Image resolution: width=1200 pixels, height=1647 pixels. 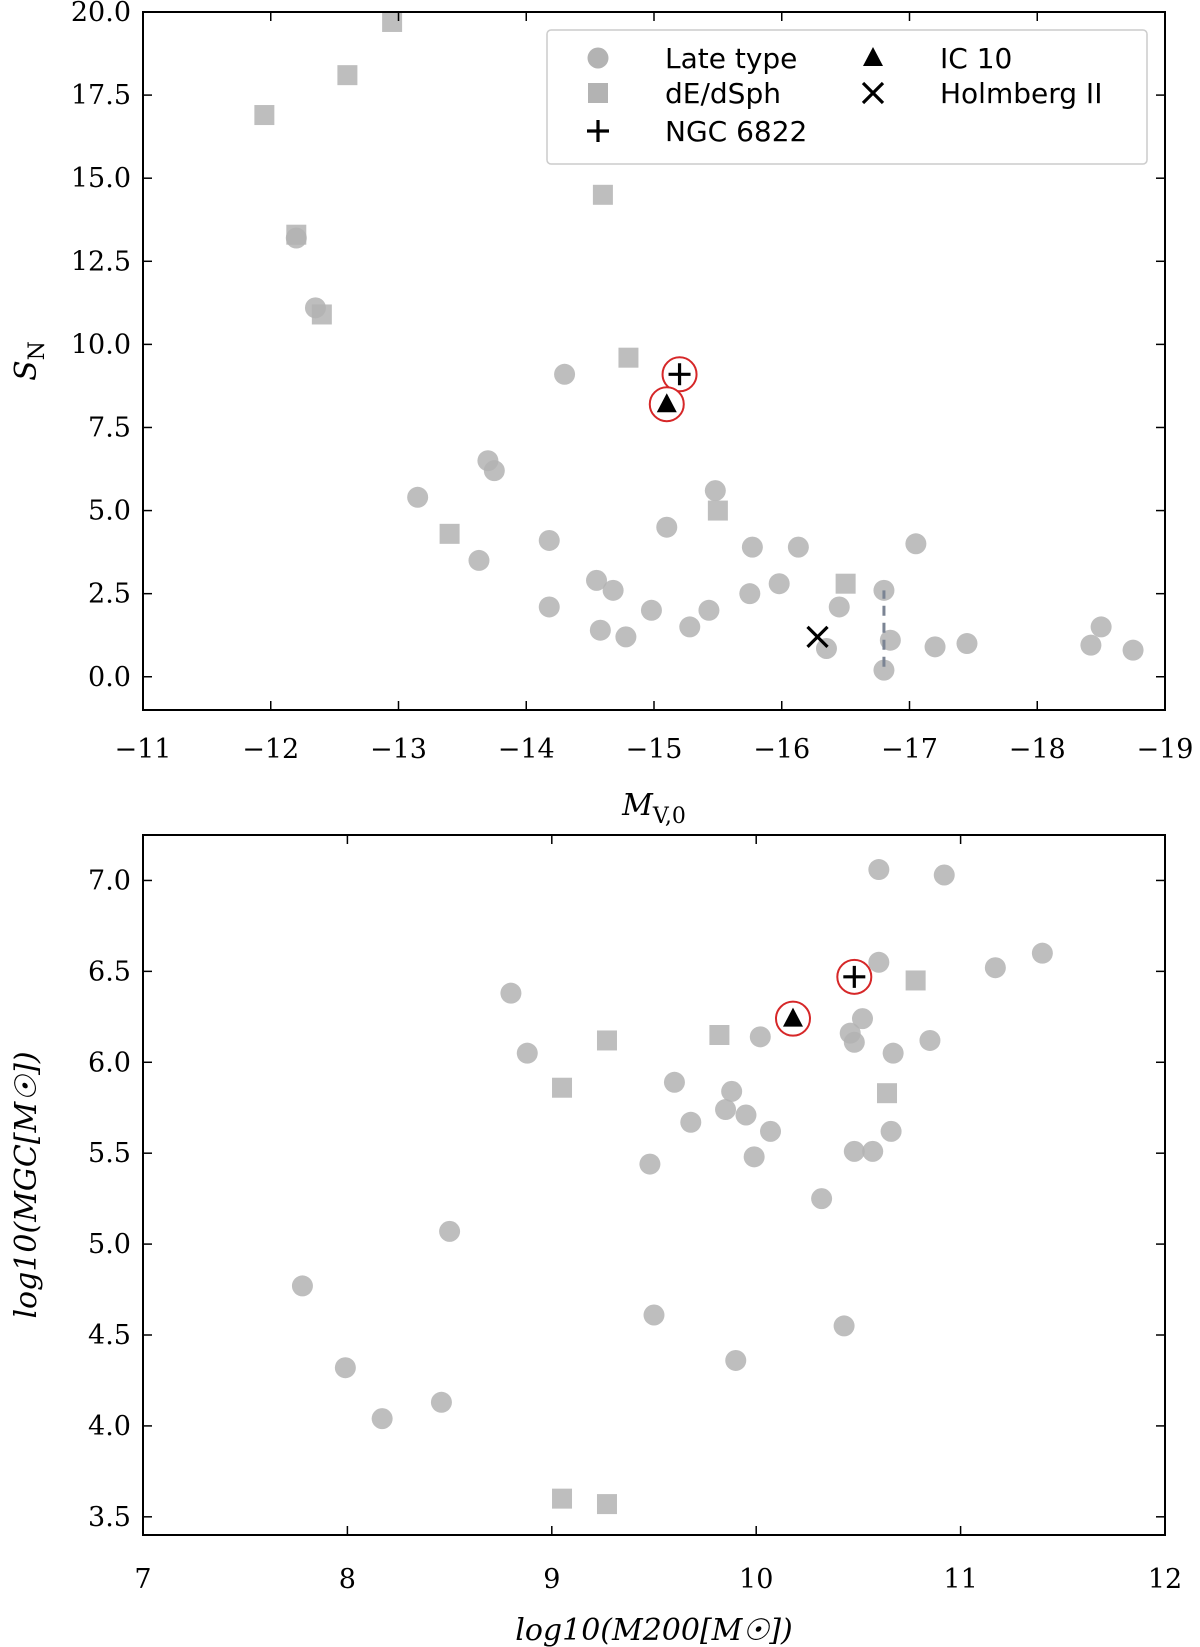 I want to click on x-tick-label: −11, so click(x=143, y=749).